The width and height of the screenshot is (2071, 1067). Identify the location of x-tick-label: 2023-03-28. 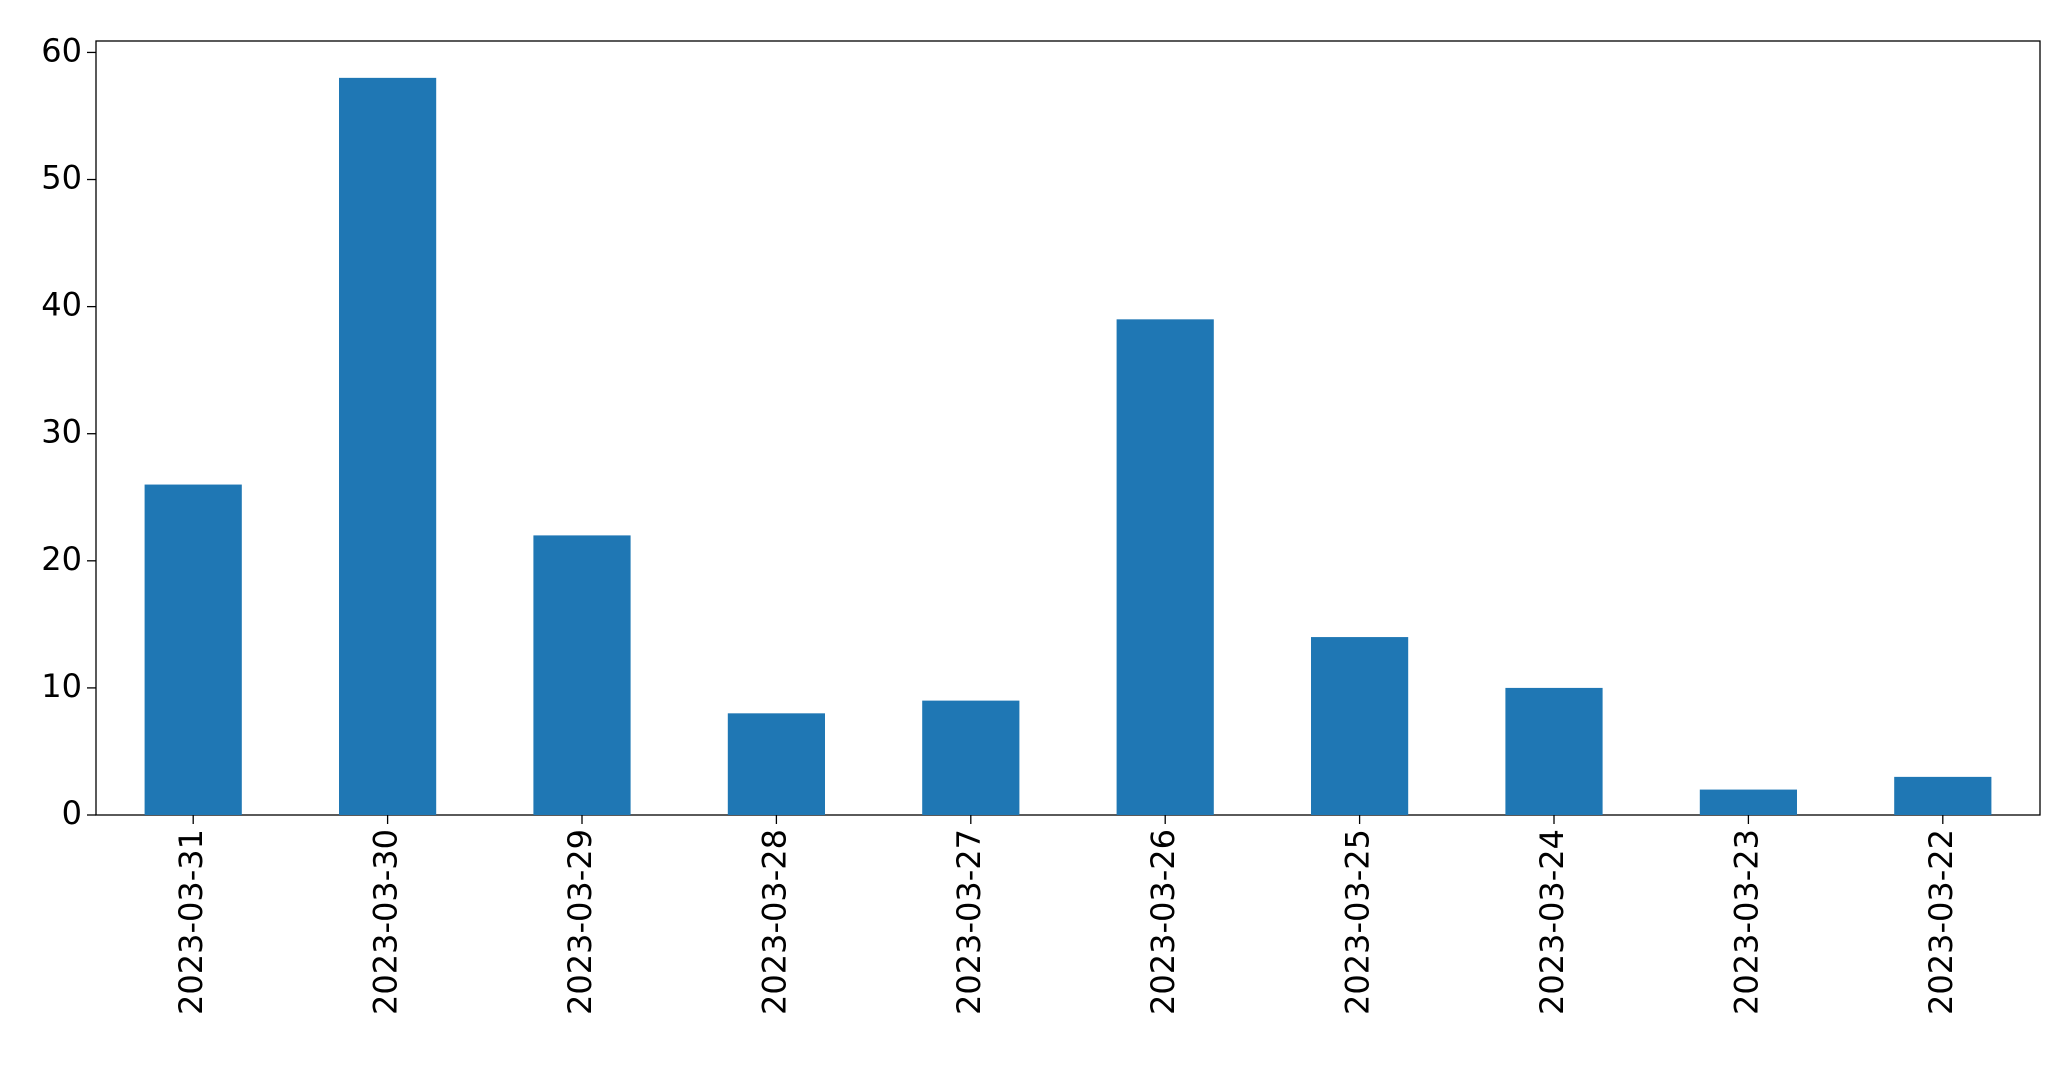
(774, 922).